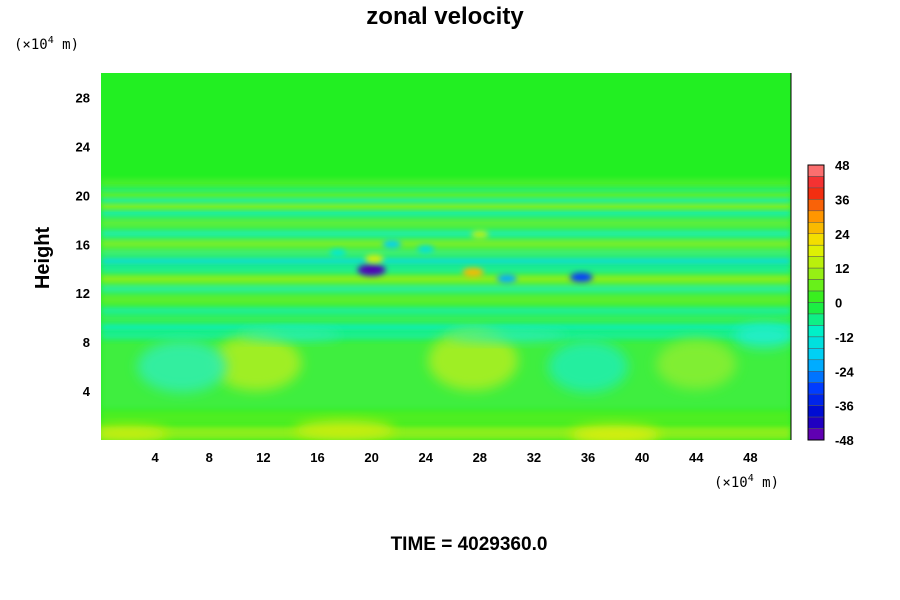 Image resolution: width=900 pixels, height=600 pixels. I want to click on x-axis-unit: (×104 m), so click(746, 482).